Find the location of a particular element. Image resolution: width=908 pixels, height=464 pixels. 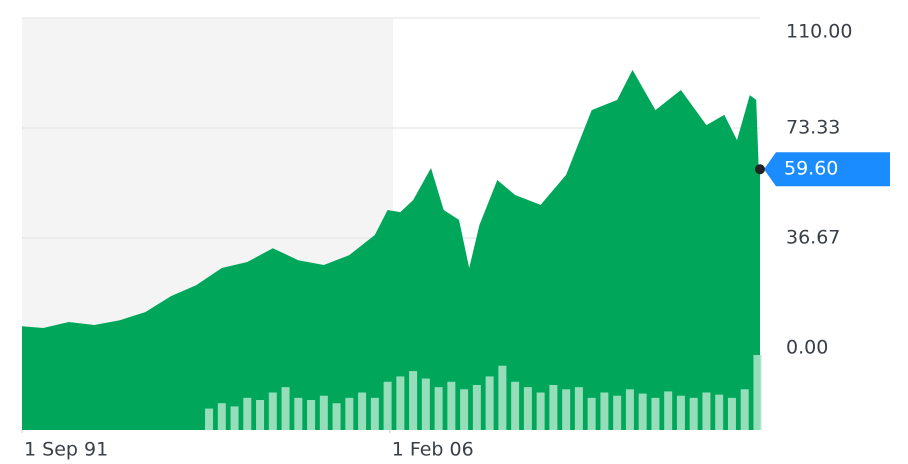

price-badge is located at coordinates (827, 169).